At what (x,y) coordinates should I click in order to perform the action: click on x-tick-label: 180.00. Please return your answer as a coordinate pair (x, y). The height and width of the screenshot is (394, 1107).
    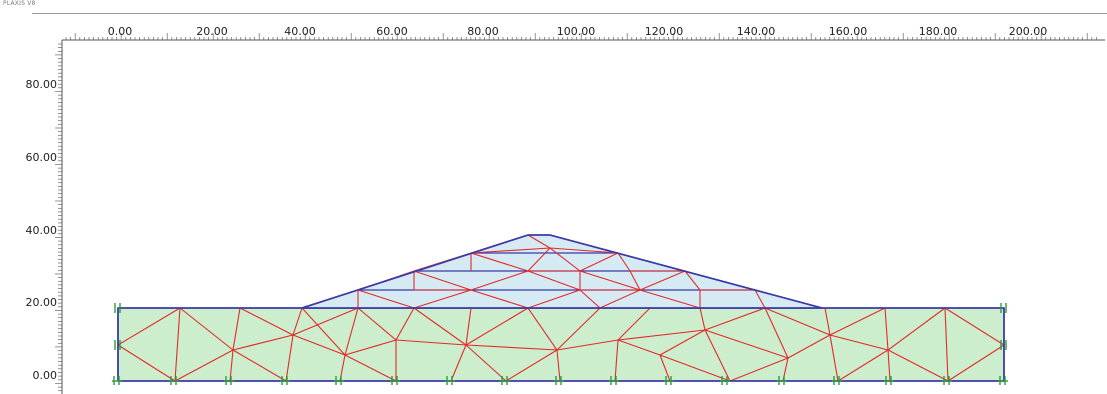
    Looking at the image, I should click on (938, 31).